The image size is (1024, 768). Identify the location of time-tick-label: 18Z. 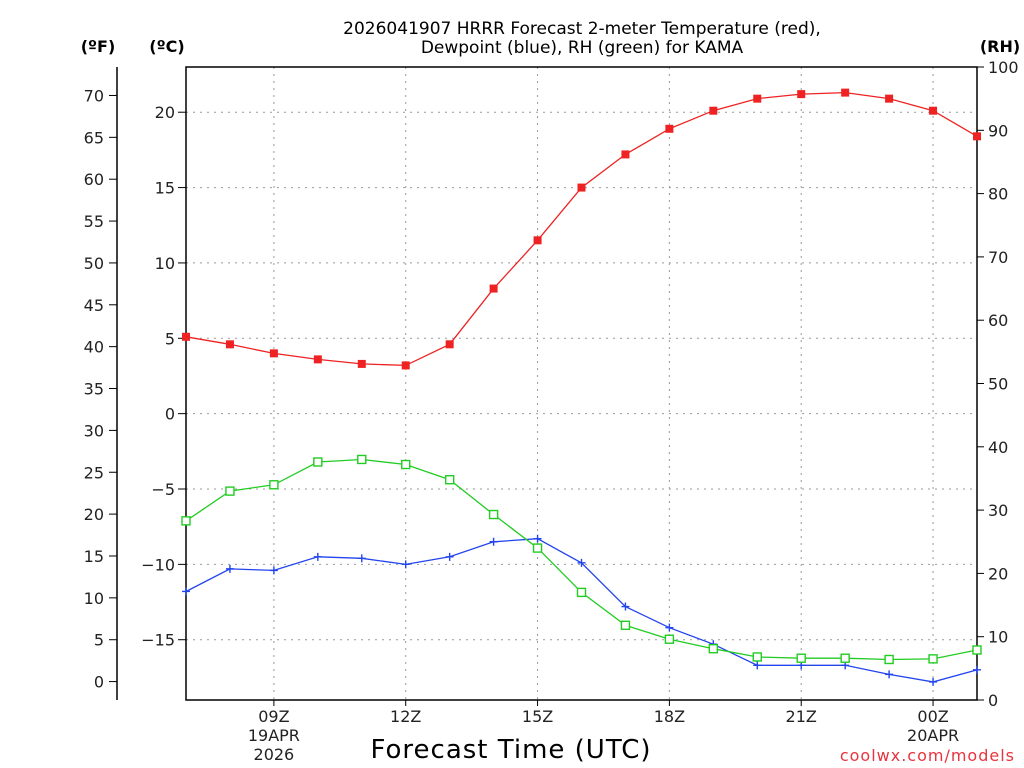
(669, 716).